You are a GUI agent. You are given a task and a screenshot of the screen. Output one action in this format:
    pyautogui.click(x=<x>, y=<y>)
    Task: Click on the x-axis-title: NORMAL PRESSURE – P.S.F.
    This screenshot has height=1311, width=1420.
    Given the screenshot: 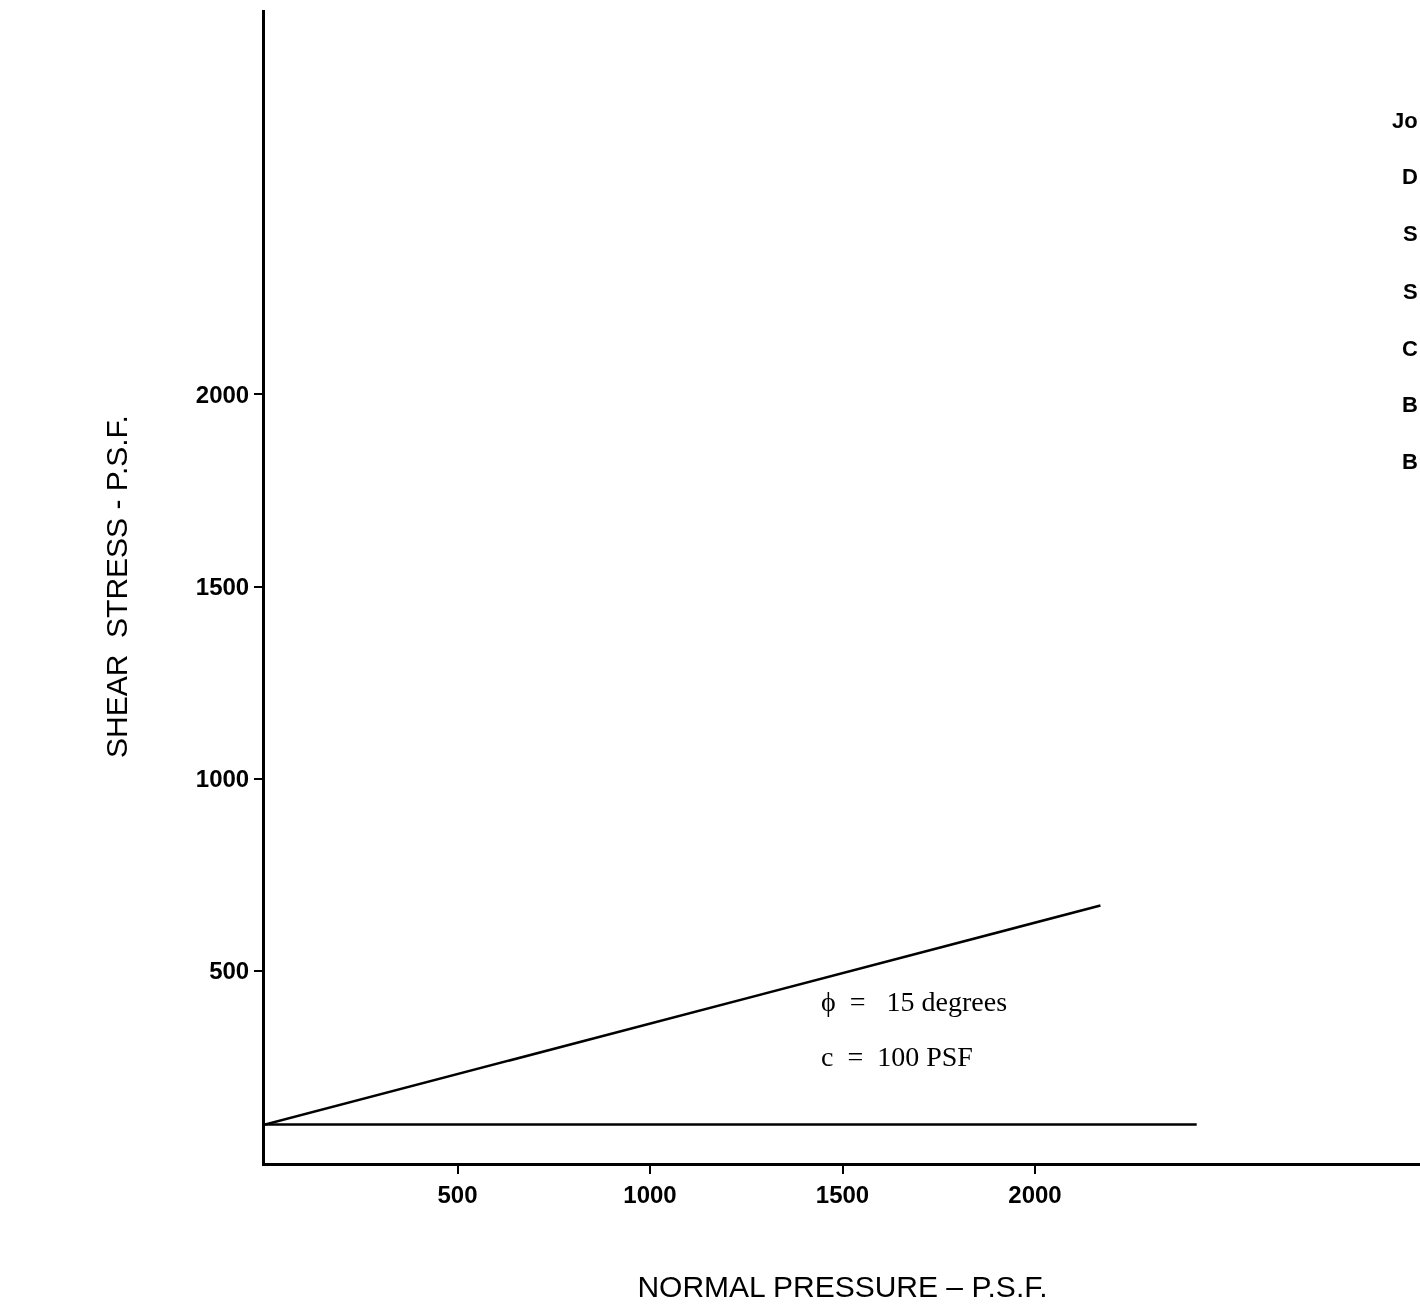 What is the action you would take?
    pyautogui.click(x=842, y=1287)
    